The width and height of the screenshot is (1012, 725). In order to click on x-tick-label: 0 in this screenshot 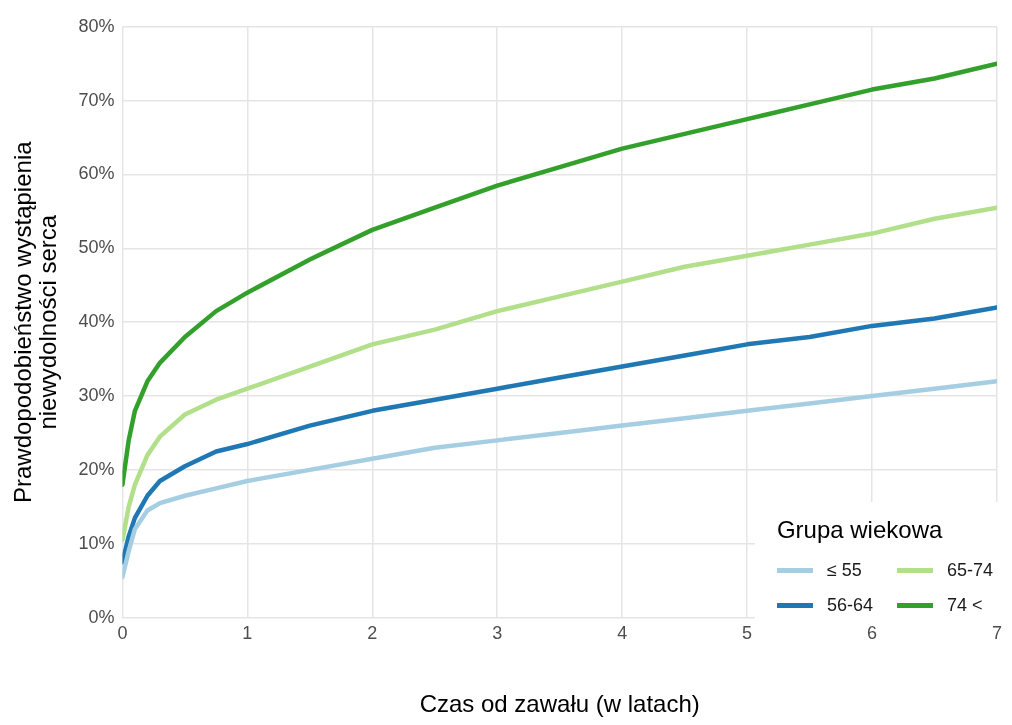, I will do `click(122, 633)`.